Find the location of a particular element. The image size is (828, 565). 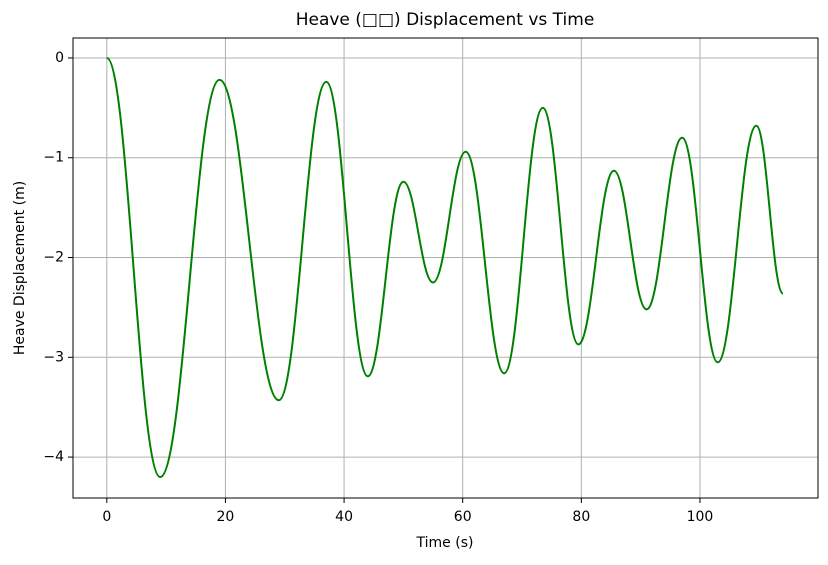

y-tick-label: −2 is located at coordinates (53, 258).